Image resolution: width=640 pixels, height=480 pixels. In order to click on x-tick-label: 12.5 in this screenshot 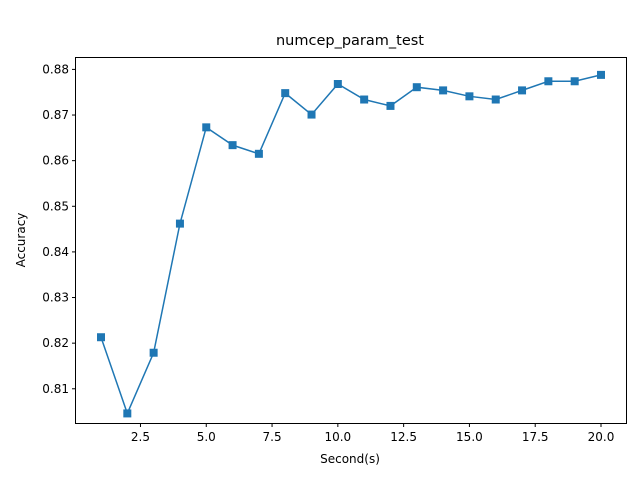, I will do `click(403, 437)`.